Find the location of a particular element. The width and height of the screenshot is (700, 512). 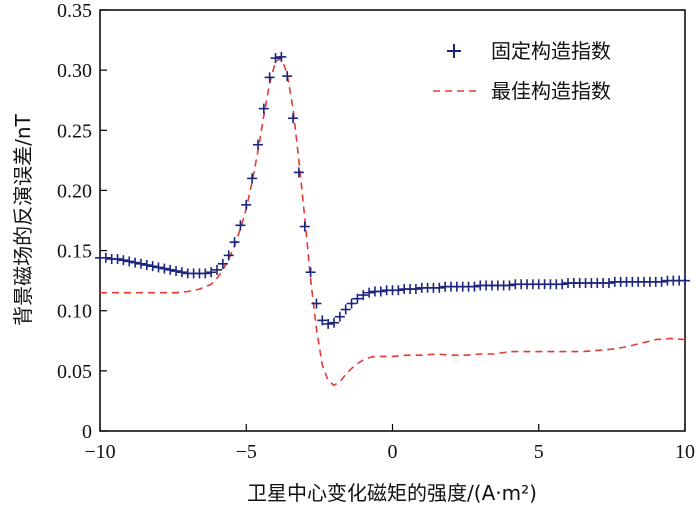

y-tick-label: 0 is located at coordinates (87, 432).